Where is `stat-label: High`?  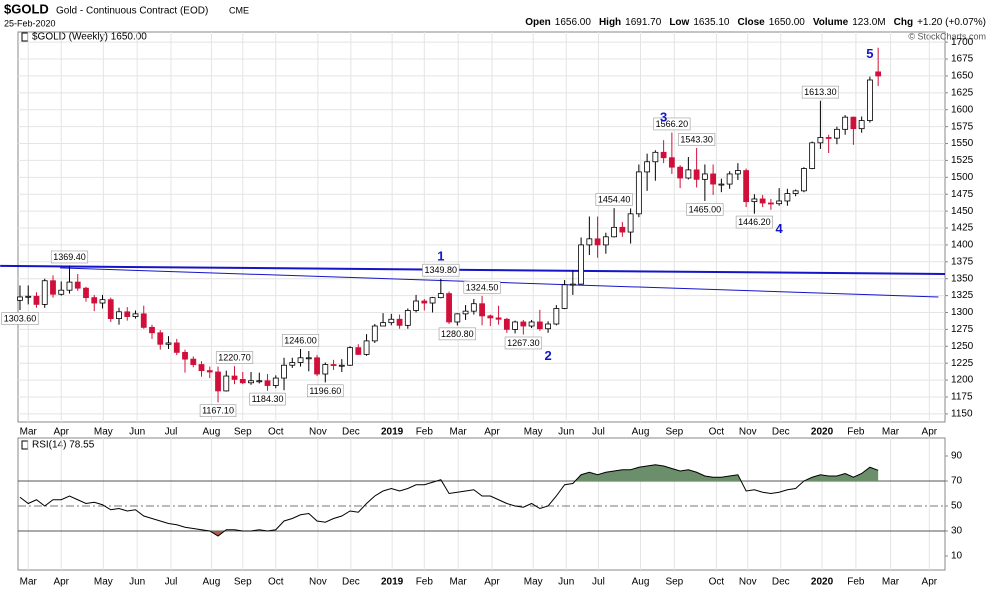
stat-label: High is located at coordinates (610, 22).